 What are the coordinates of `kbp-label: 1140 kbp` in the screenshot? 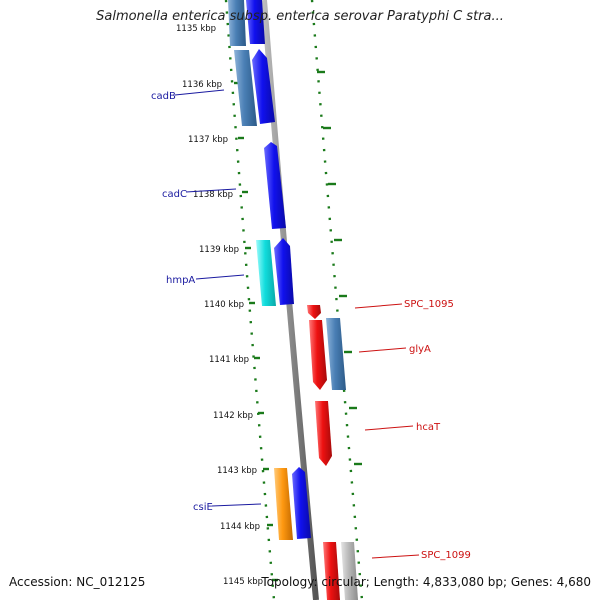 It's located at (224, 305).